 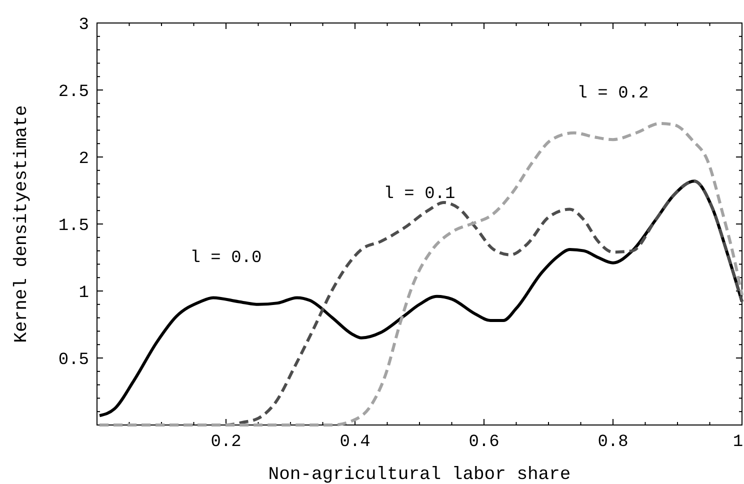 What do you see at coordinates (355, 442) in the screenshot?
I see `x-tick-label: 0.4` at bounding box center [355, 442].